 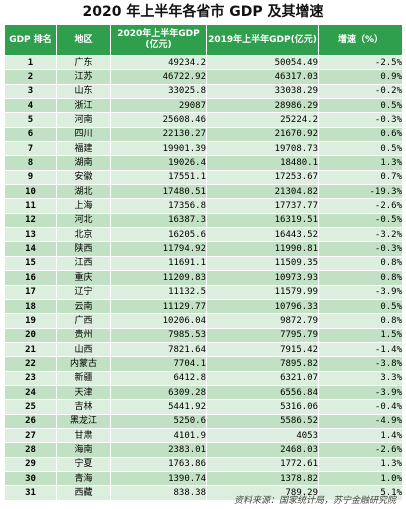 What do you see at coordinates (83, 436) in the screenshot?
I see `region-cell: 甘肃` at bounding box center [83, 436].